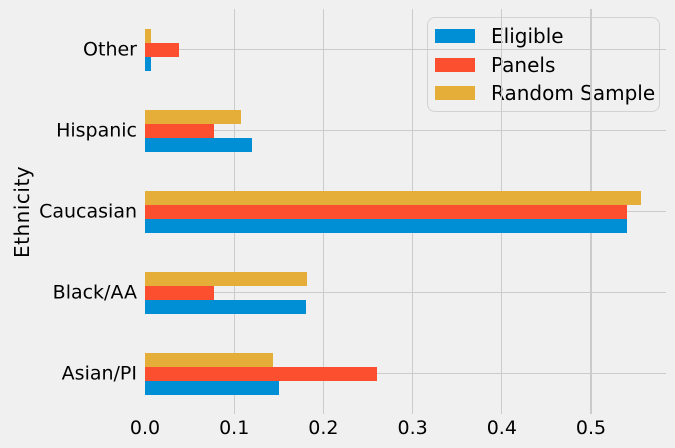  I want to click on legend-swatch-random-sample, so click(455, 92).